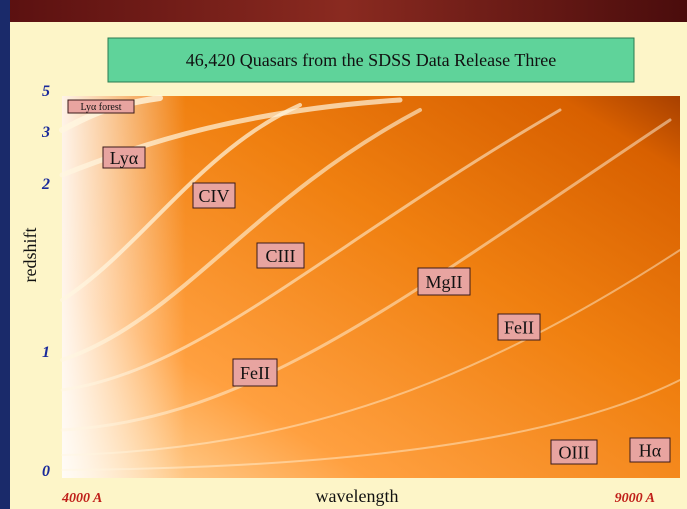 The width and height of the screenshot is (687, 509). I want to click on y-tick-label: 3, so click(45, 132).